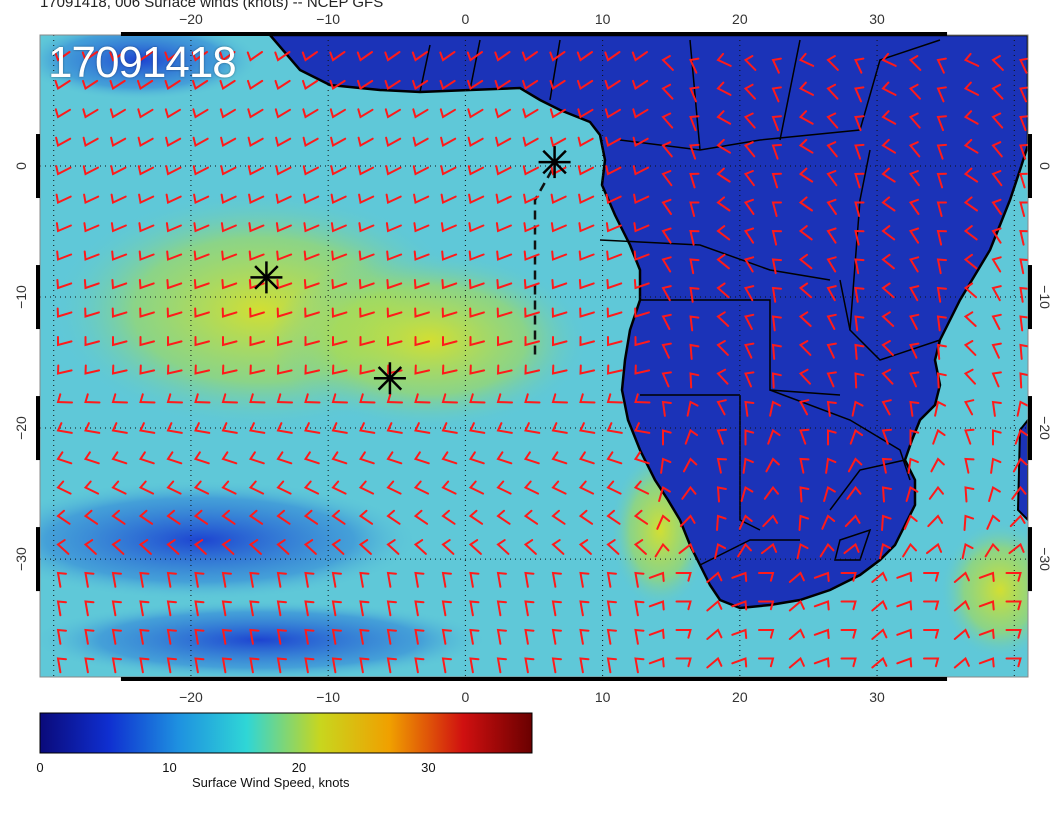  What do you see at coordinates (21, 166) in the screenshot?
I see `left-lat-tick-label: 0` at bounding box center [21, 166].